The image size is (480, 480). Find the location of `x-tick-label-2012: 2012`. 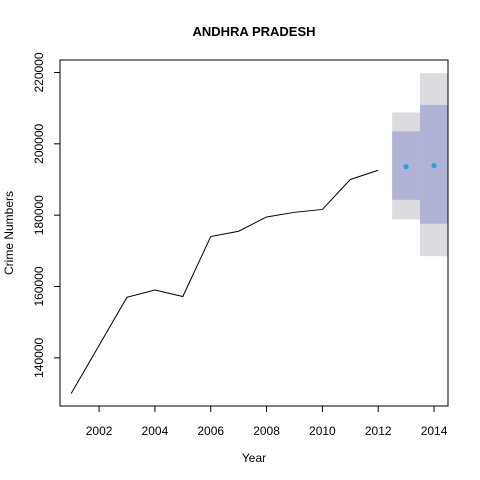

x-tick-label-2012: 2012 is located at coordinates (378, 431).